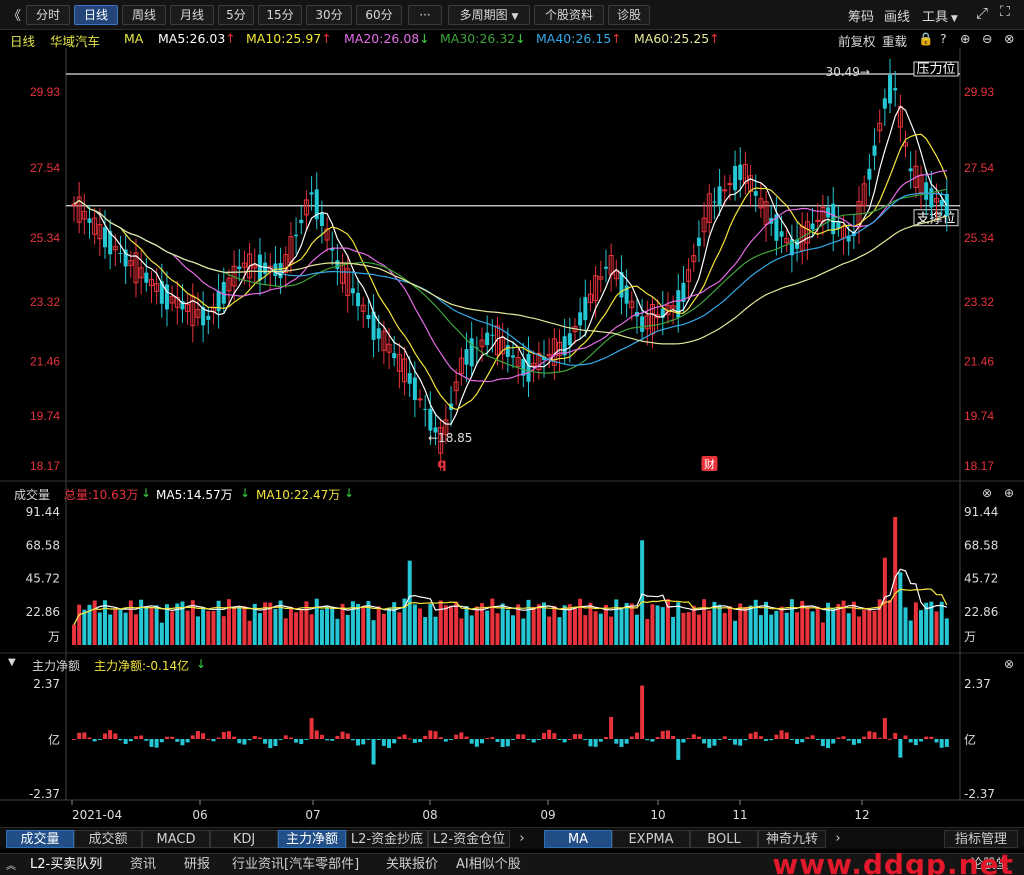  I want to click on event-marker-box, so click(709, 463).